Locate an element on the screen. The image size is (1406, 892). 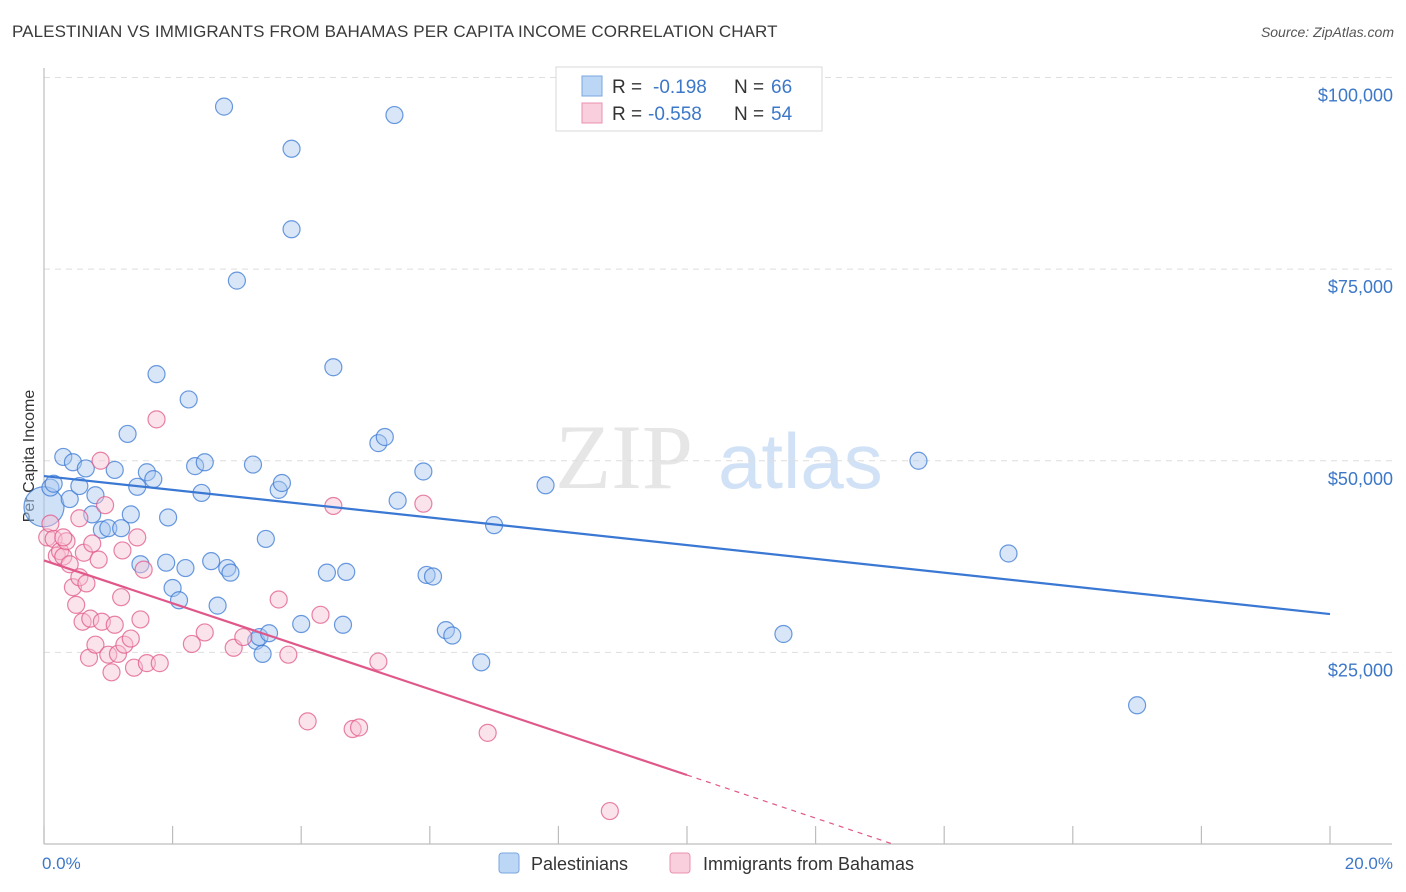
y-tick-labels: $25,000 $50,000 $75,000 $100,000 is located at coordinates (1355, 383).